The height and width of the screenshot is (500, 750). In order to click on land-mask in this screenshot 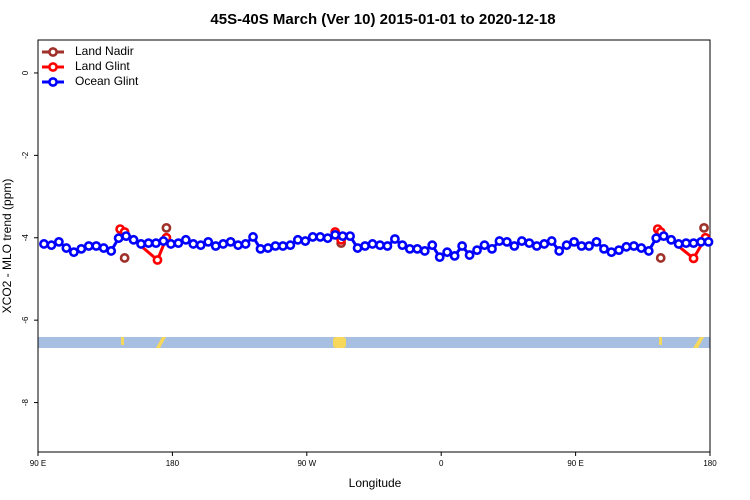, I will do `click(374, 342)`.